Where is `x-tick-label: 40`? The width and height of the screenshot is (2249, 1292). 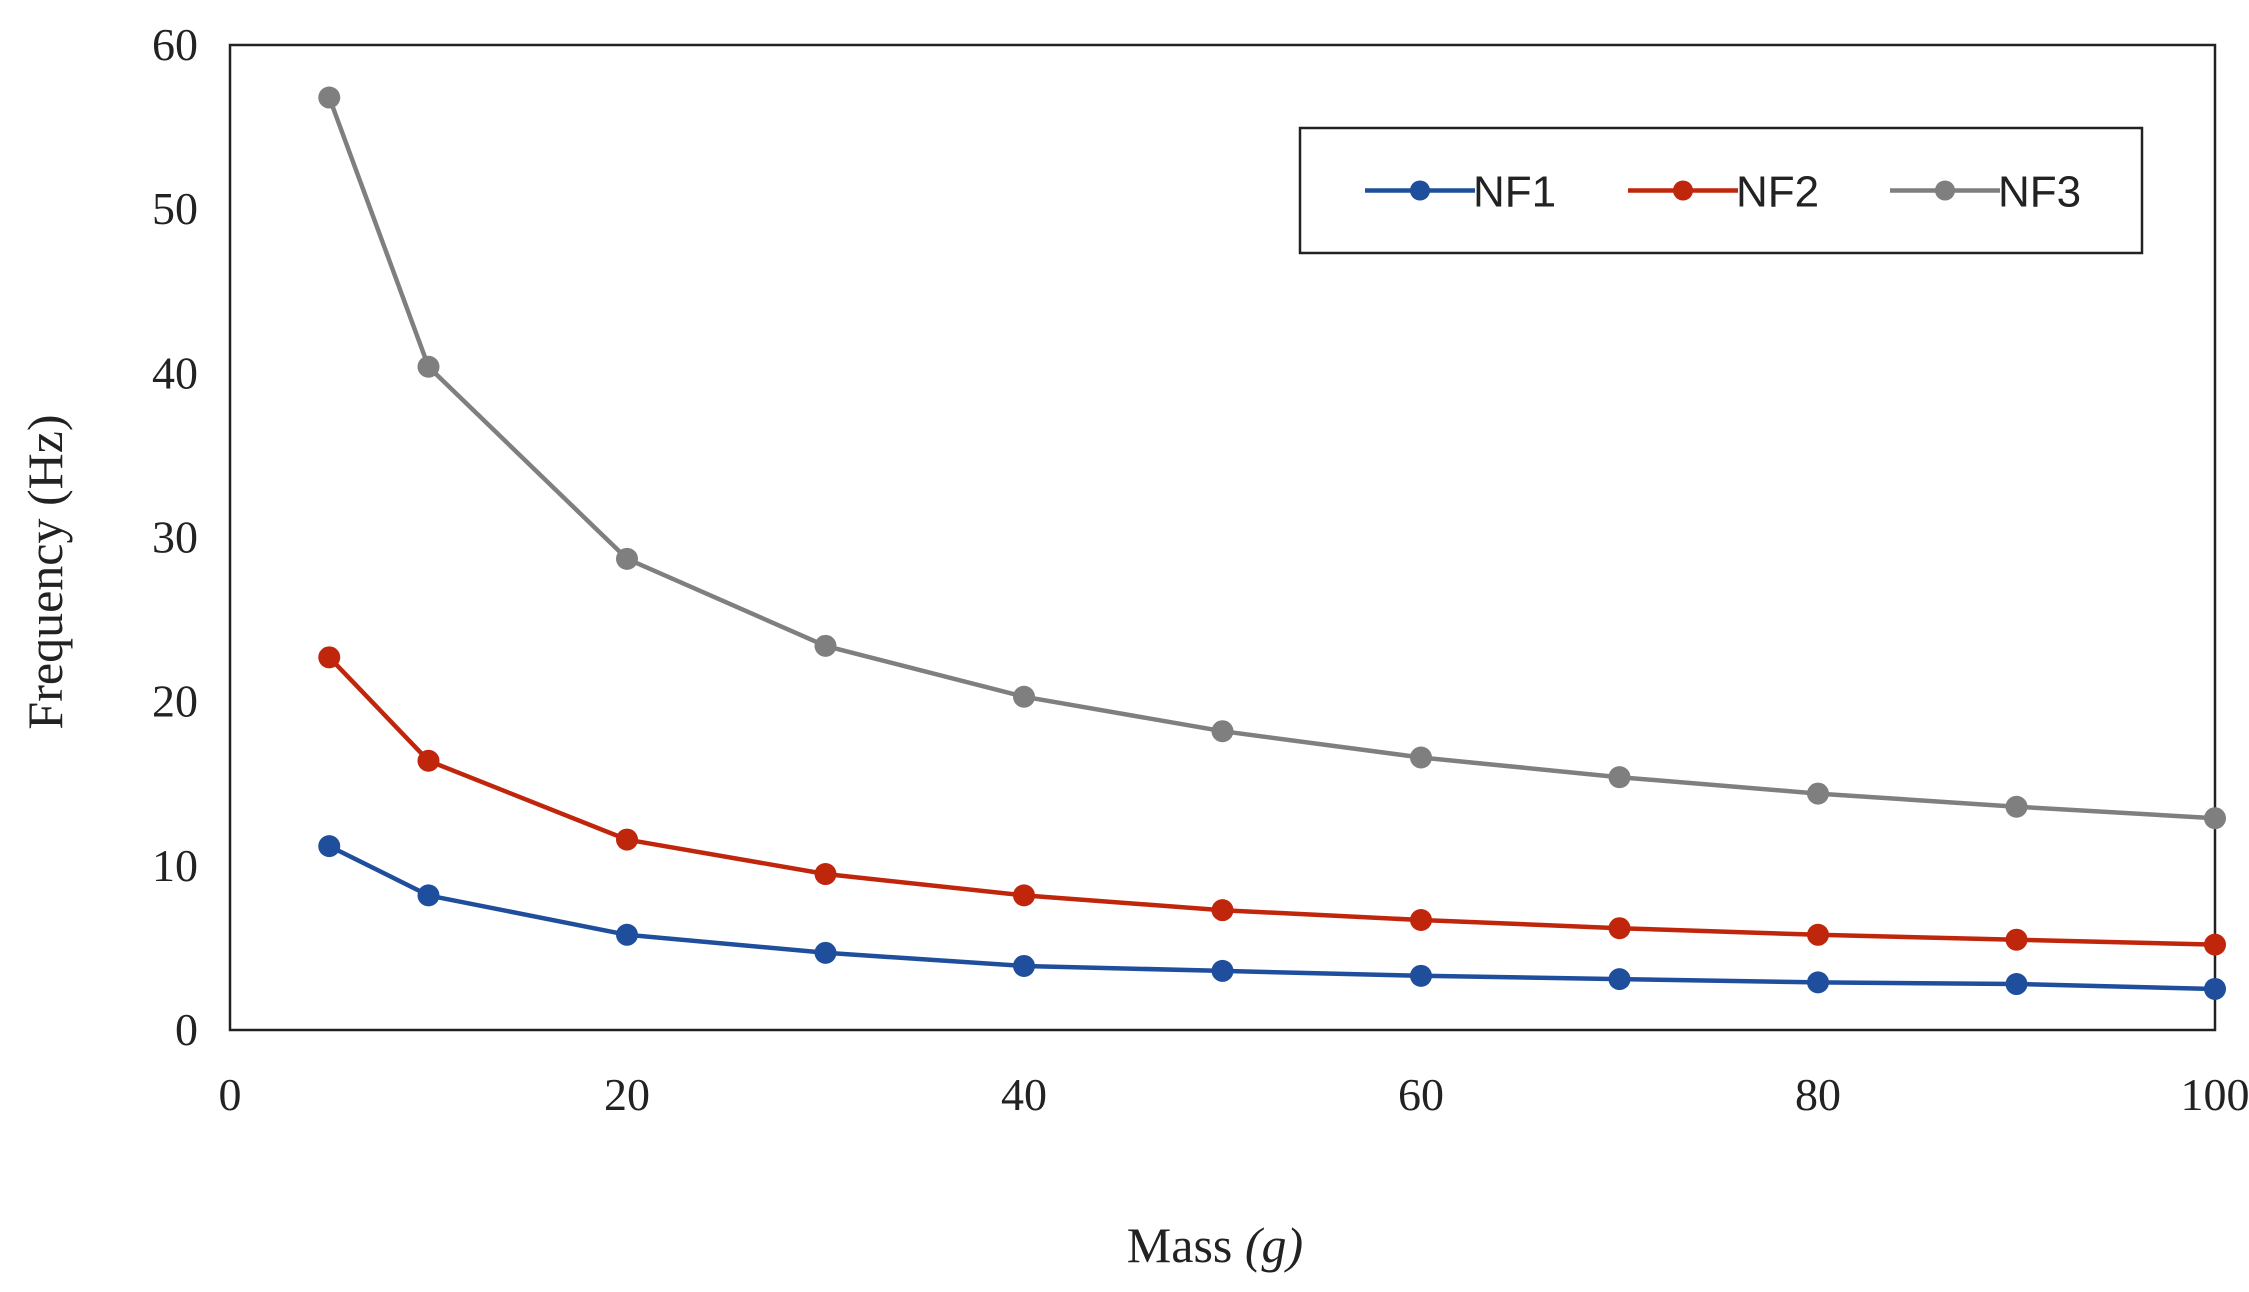
x-tick-label: 40 is located at coordinates (1024, 1094).